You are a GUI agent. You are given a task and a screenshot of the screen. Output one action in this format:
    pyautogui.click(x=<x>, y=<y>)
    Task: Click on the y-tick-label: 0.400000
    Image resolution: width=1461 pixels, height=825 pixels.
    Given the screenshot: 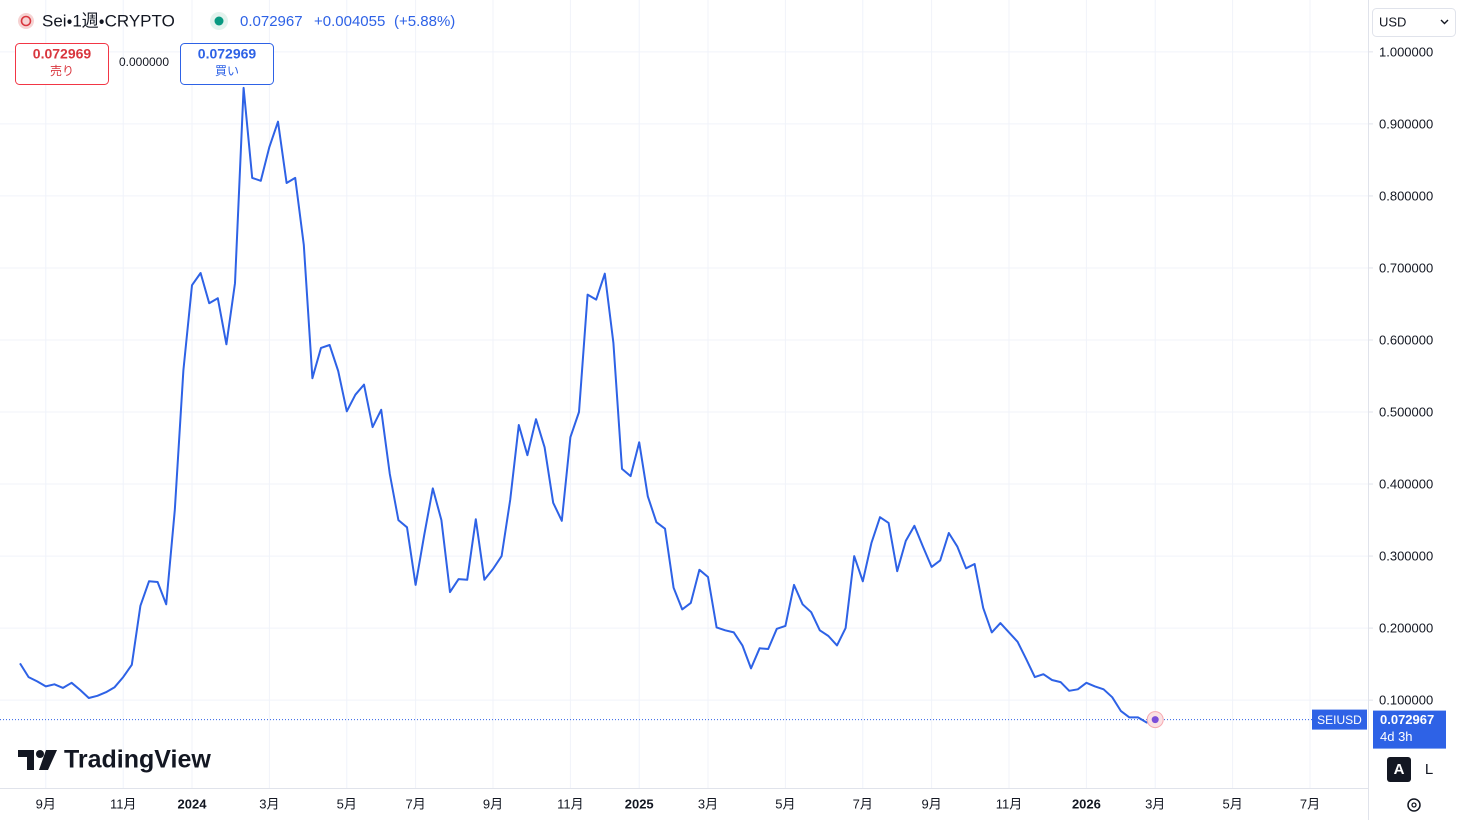 What is the action you would take?
    pyautogui.click(x=1406, y=483)
    